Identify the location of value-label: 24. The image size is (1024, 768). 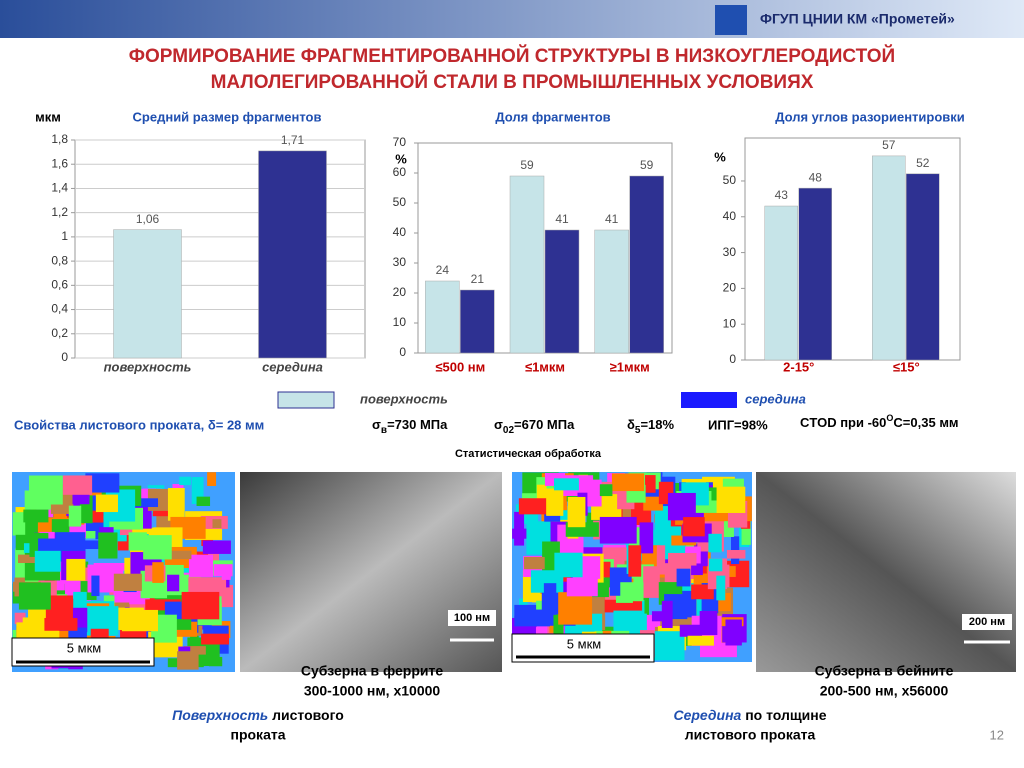
(443, 270).